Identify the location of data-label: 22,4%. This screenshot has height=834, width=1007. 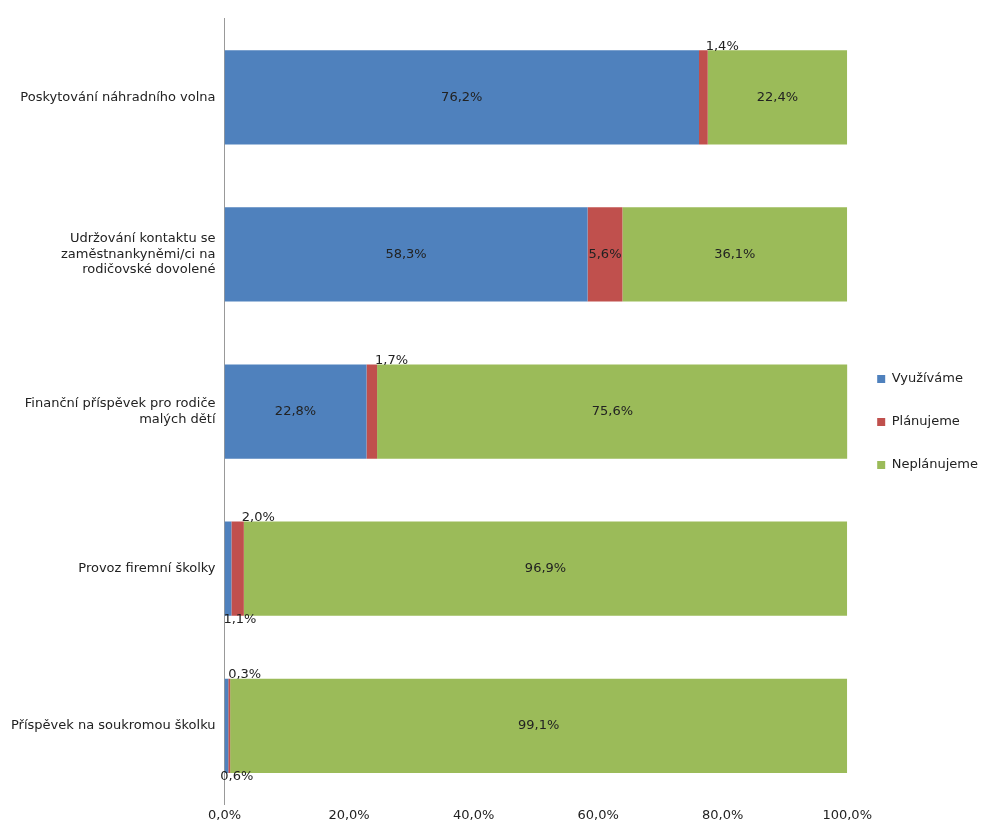
(777, 96).